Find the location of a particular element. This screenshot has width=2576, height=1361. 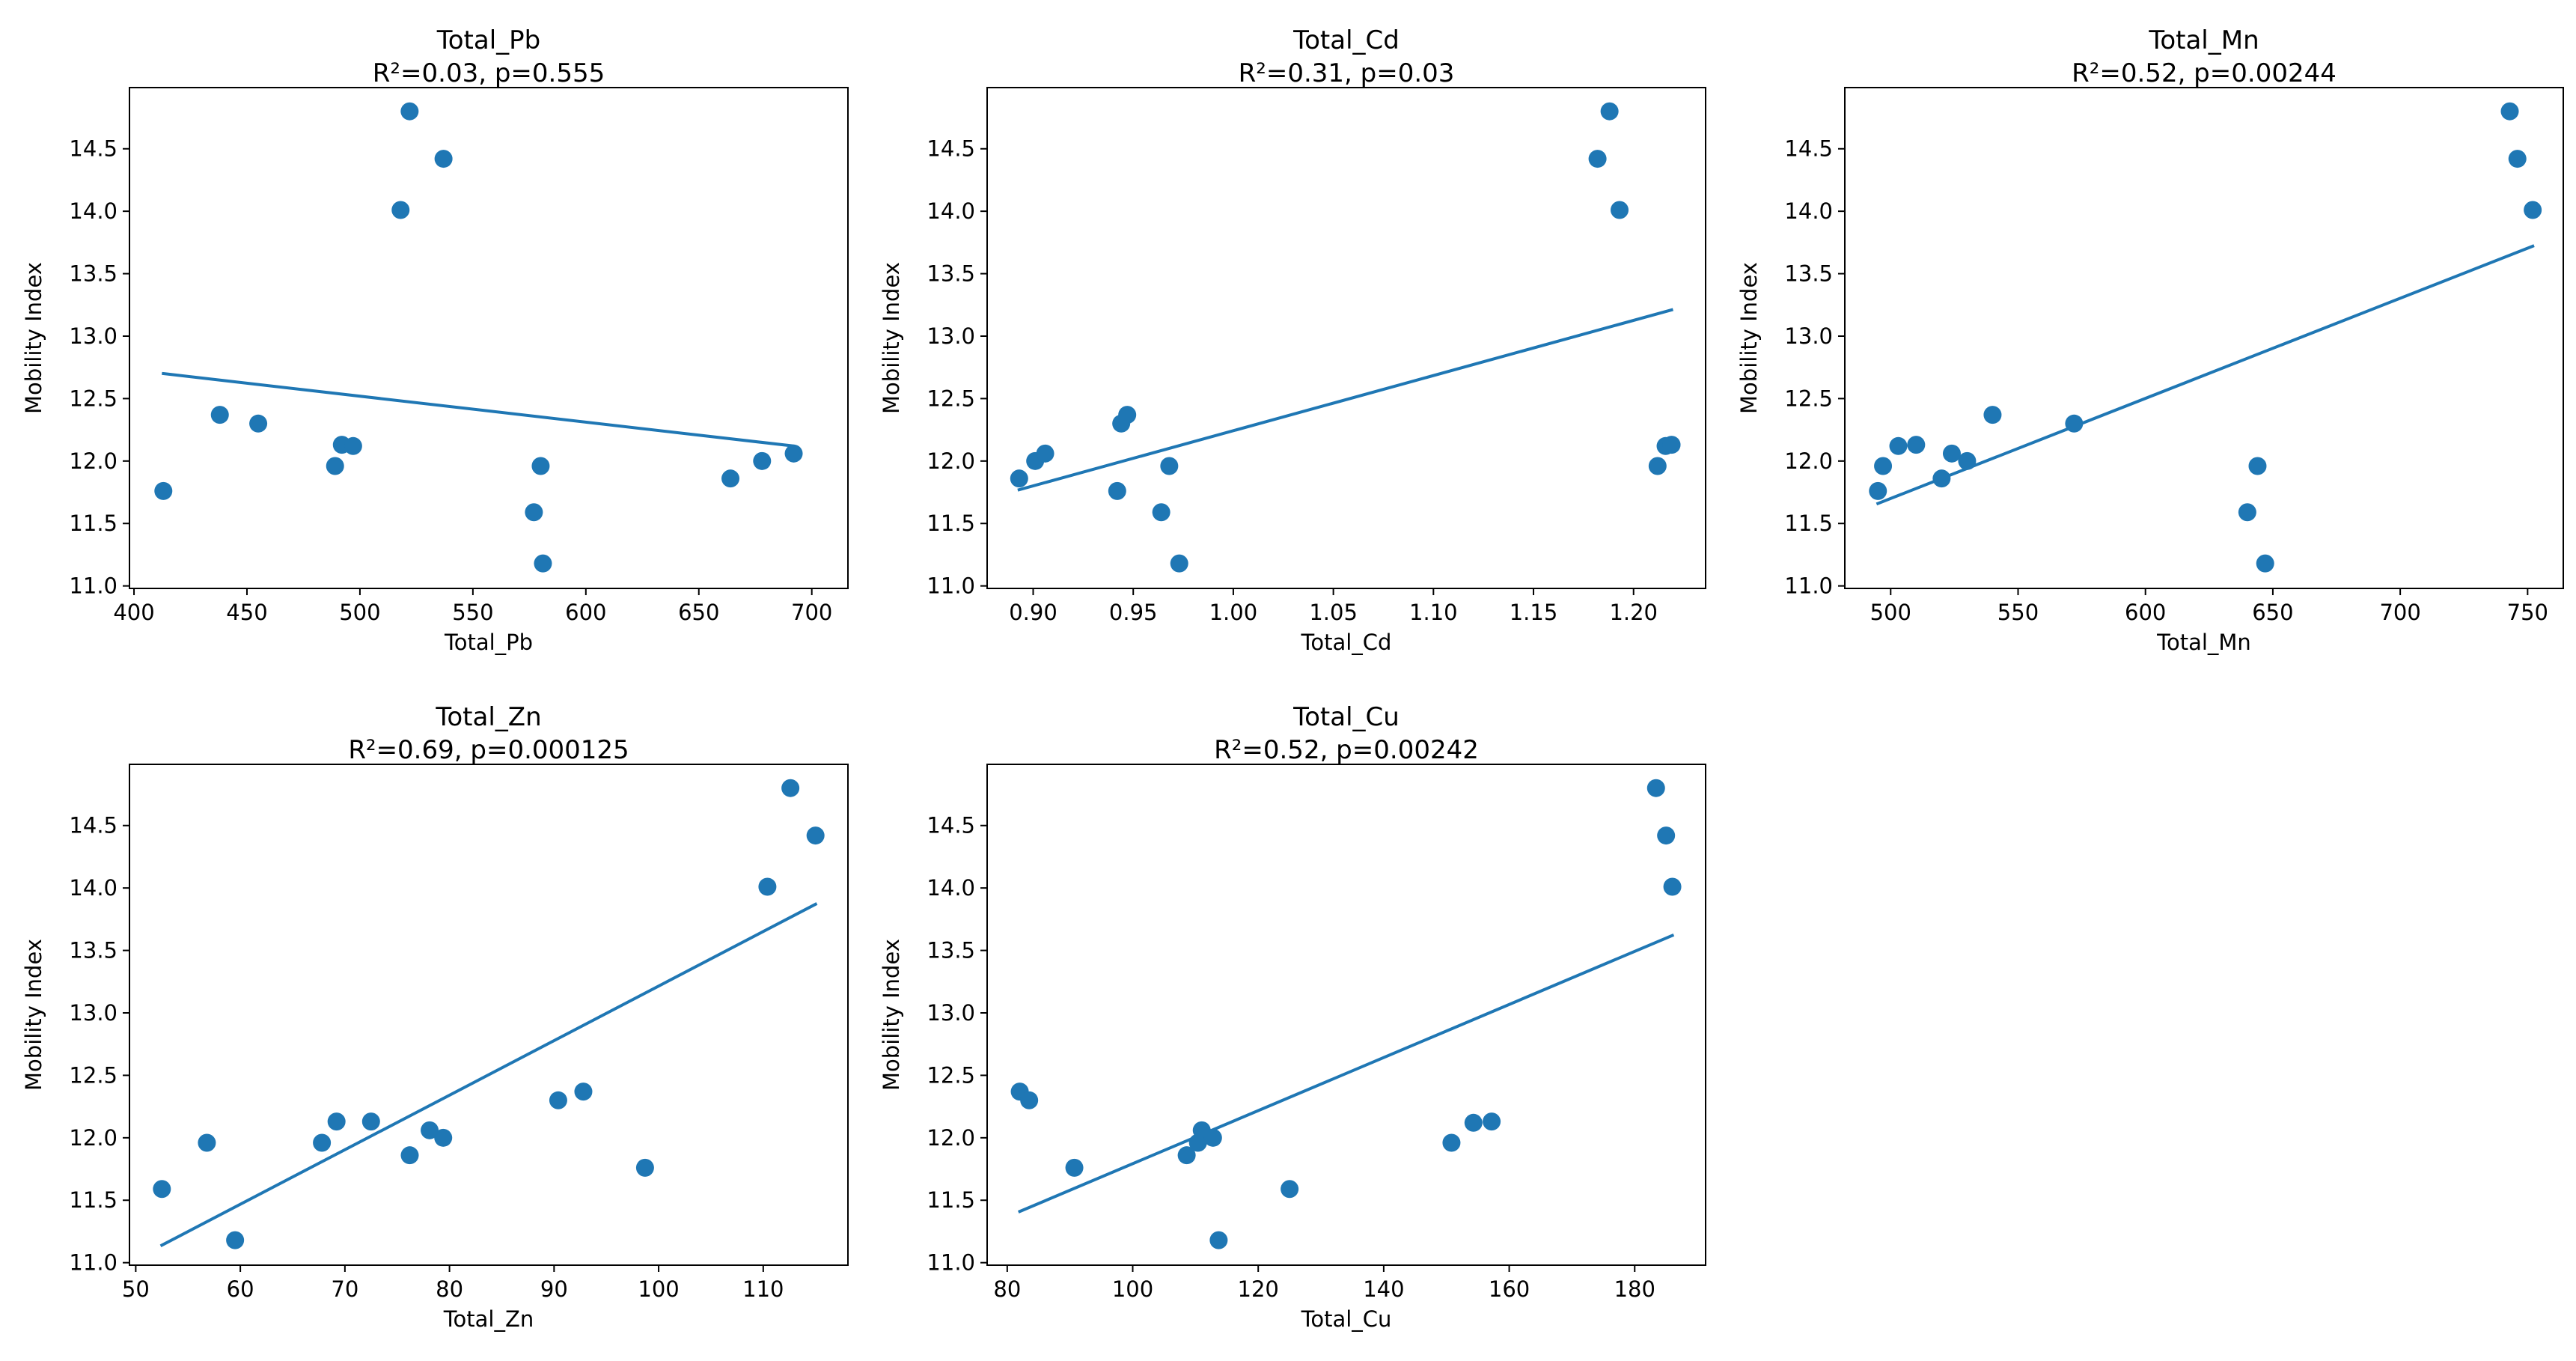

x-tick-label: 400 is located at coordinates (133, 612).